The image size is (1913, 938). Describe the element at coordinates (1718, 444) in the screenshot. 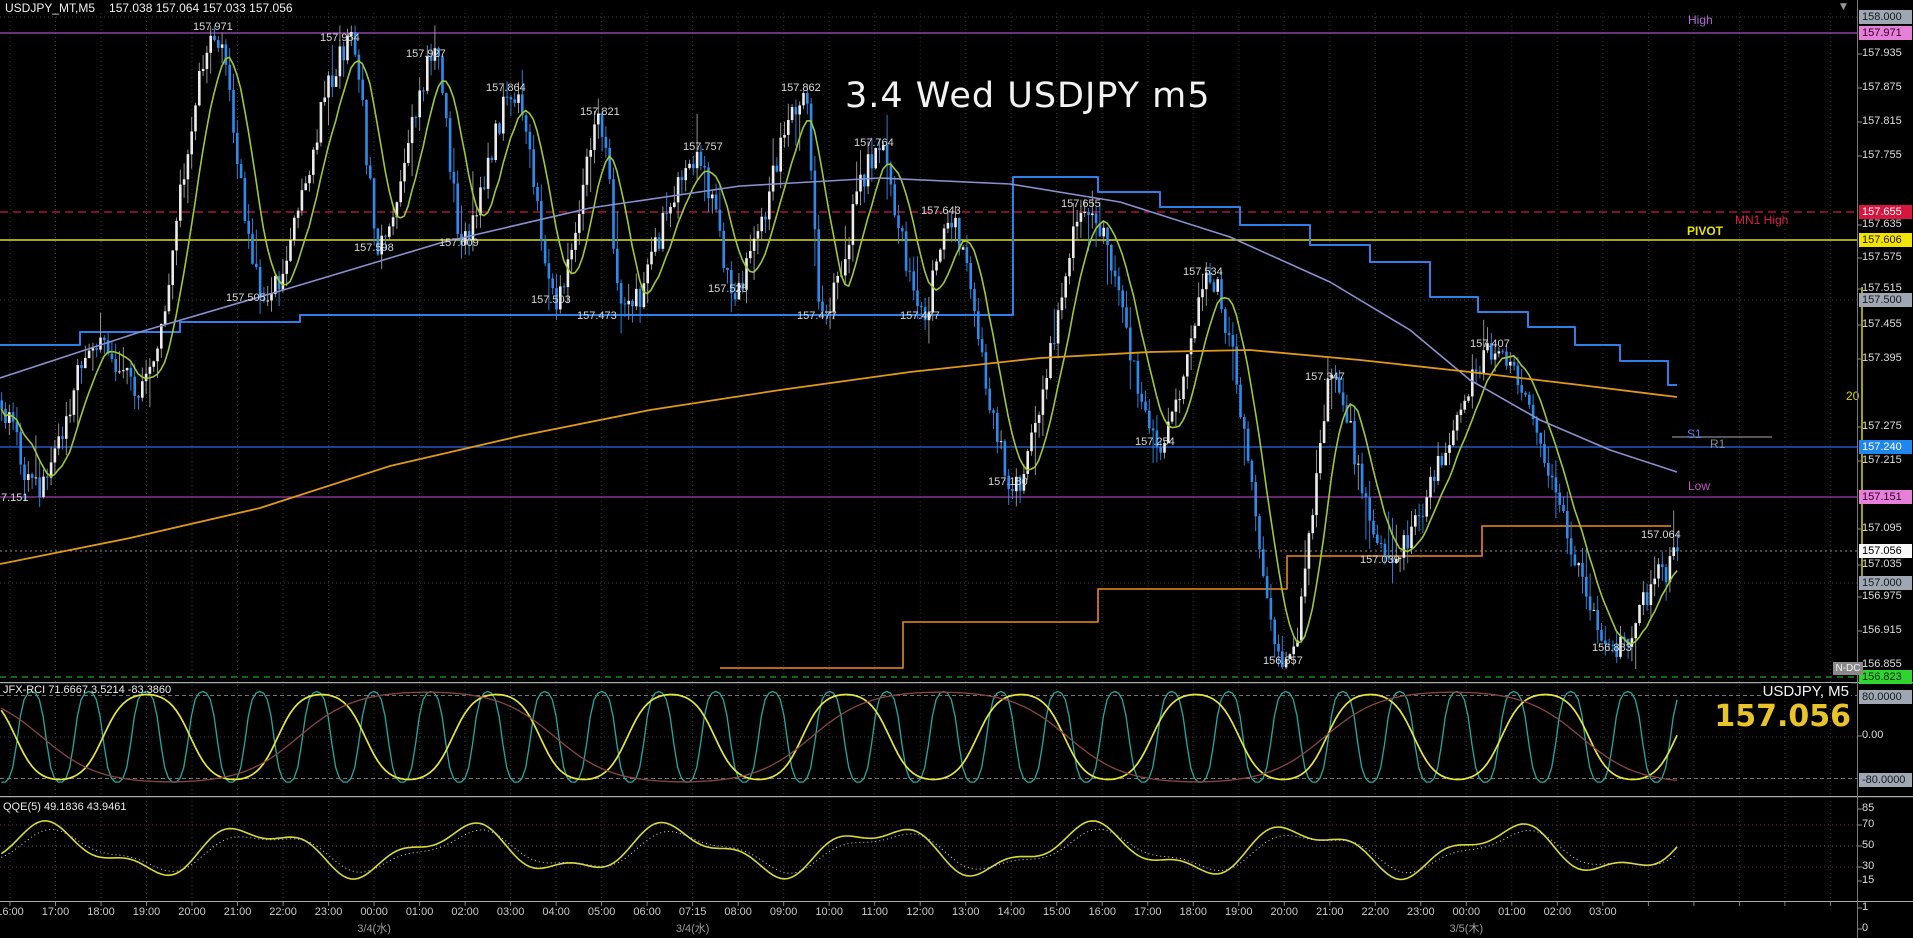

I see `r1-line-label: R1` at that location.